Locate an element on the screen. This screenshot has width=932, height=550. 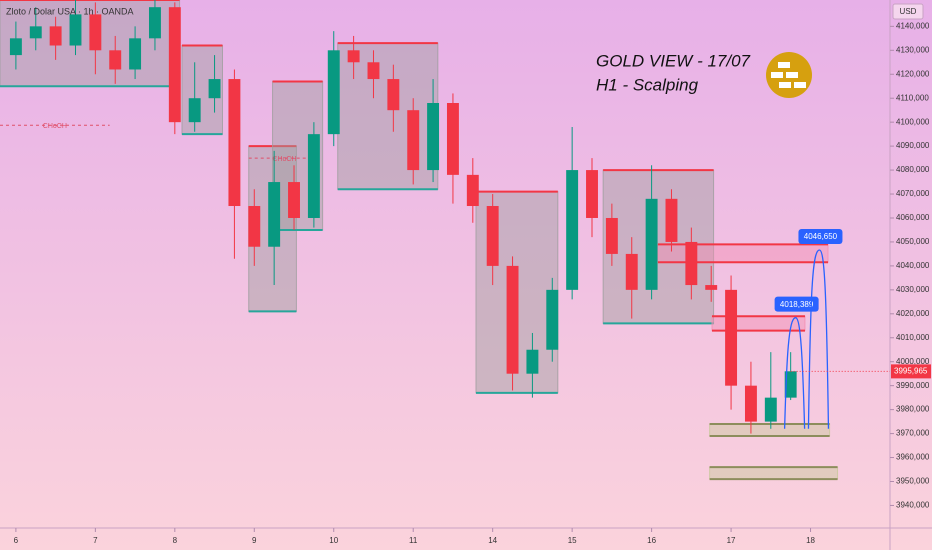
x-tick-label: 11 is located at coordinates (413, 540).